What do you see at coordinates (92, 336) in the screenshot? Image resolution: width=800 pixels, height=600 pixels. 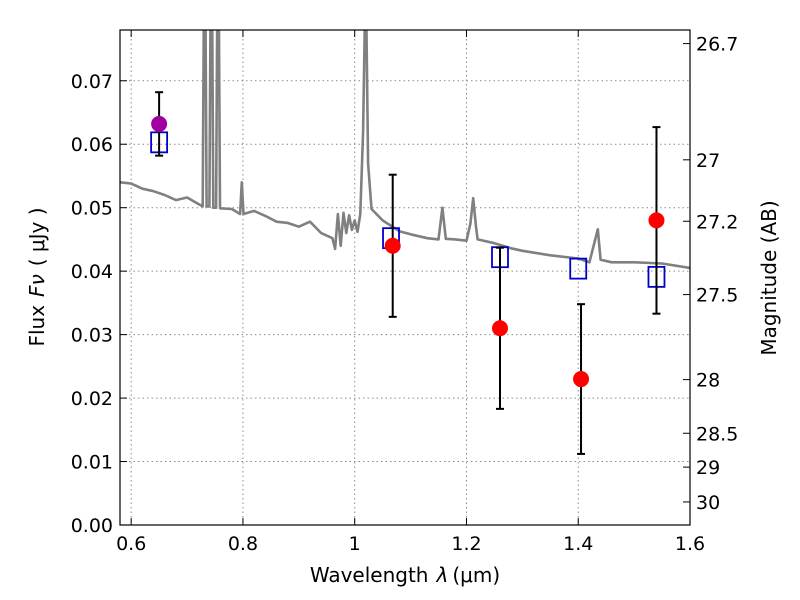 I see `y-tick-label: 0.03` at bounding box center [92, 336].